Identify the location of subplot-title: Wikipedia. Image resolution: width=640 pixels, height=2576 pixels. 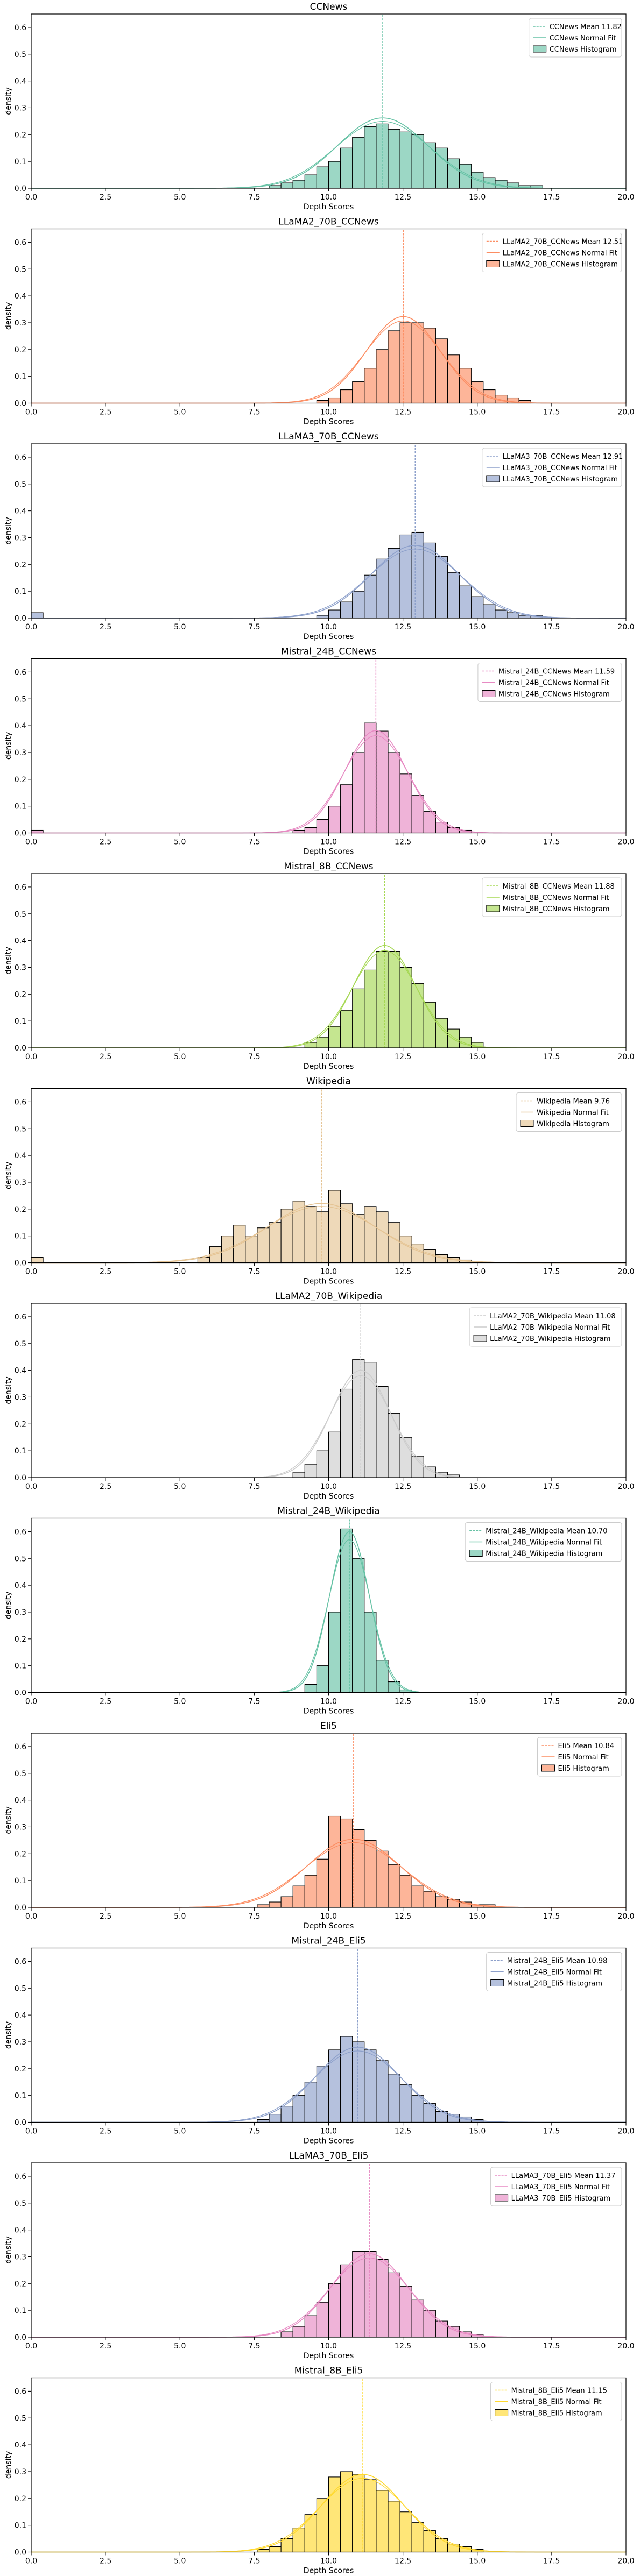
(328, 1081).